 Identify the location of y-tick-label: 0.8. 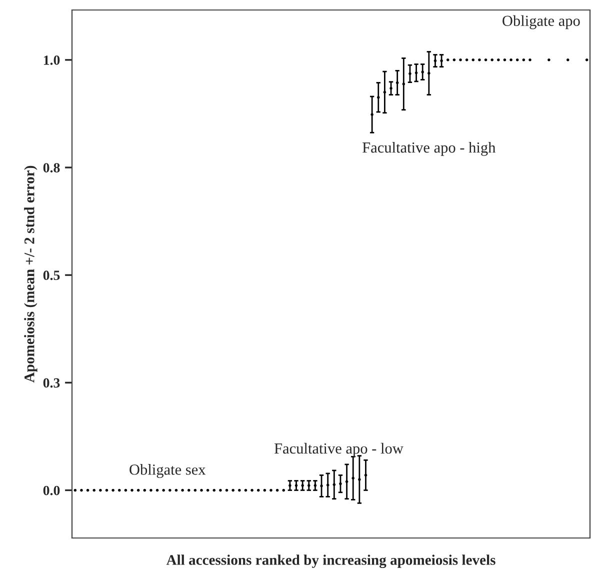
(51, 168).